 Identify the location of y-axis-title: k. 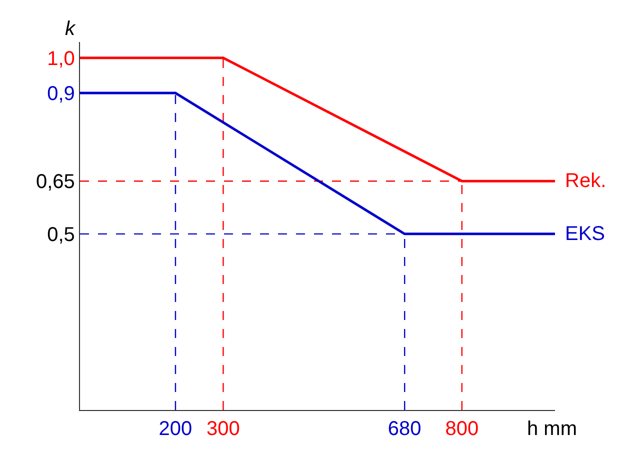
(70, 29).